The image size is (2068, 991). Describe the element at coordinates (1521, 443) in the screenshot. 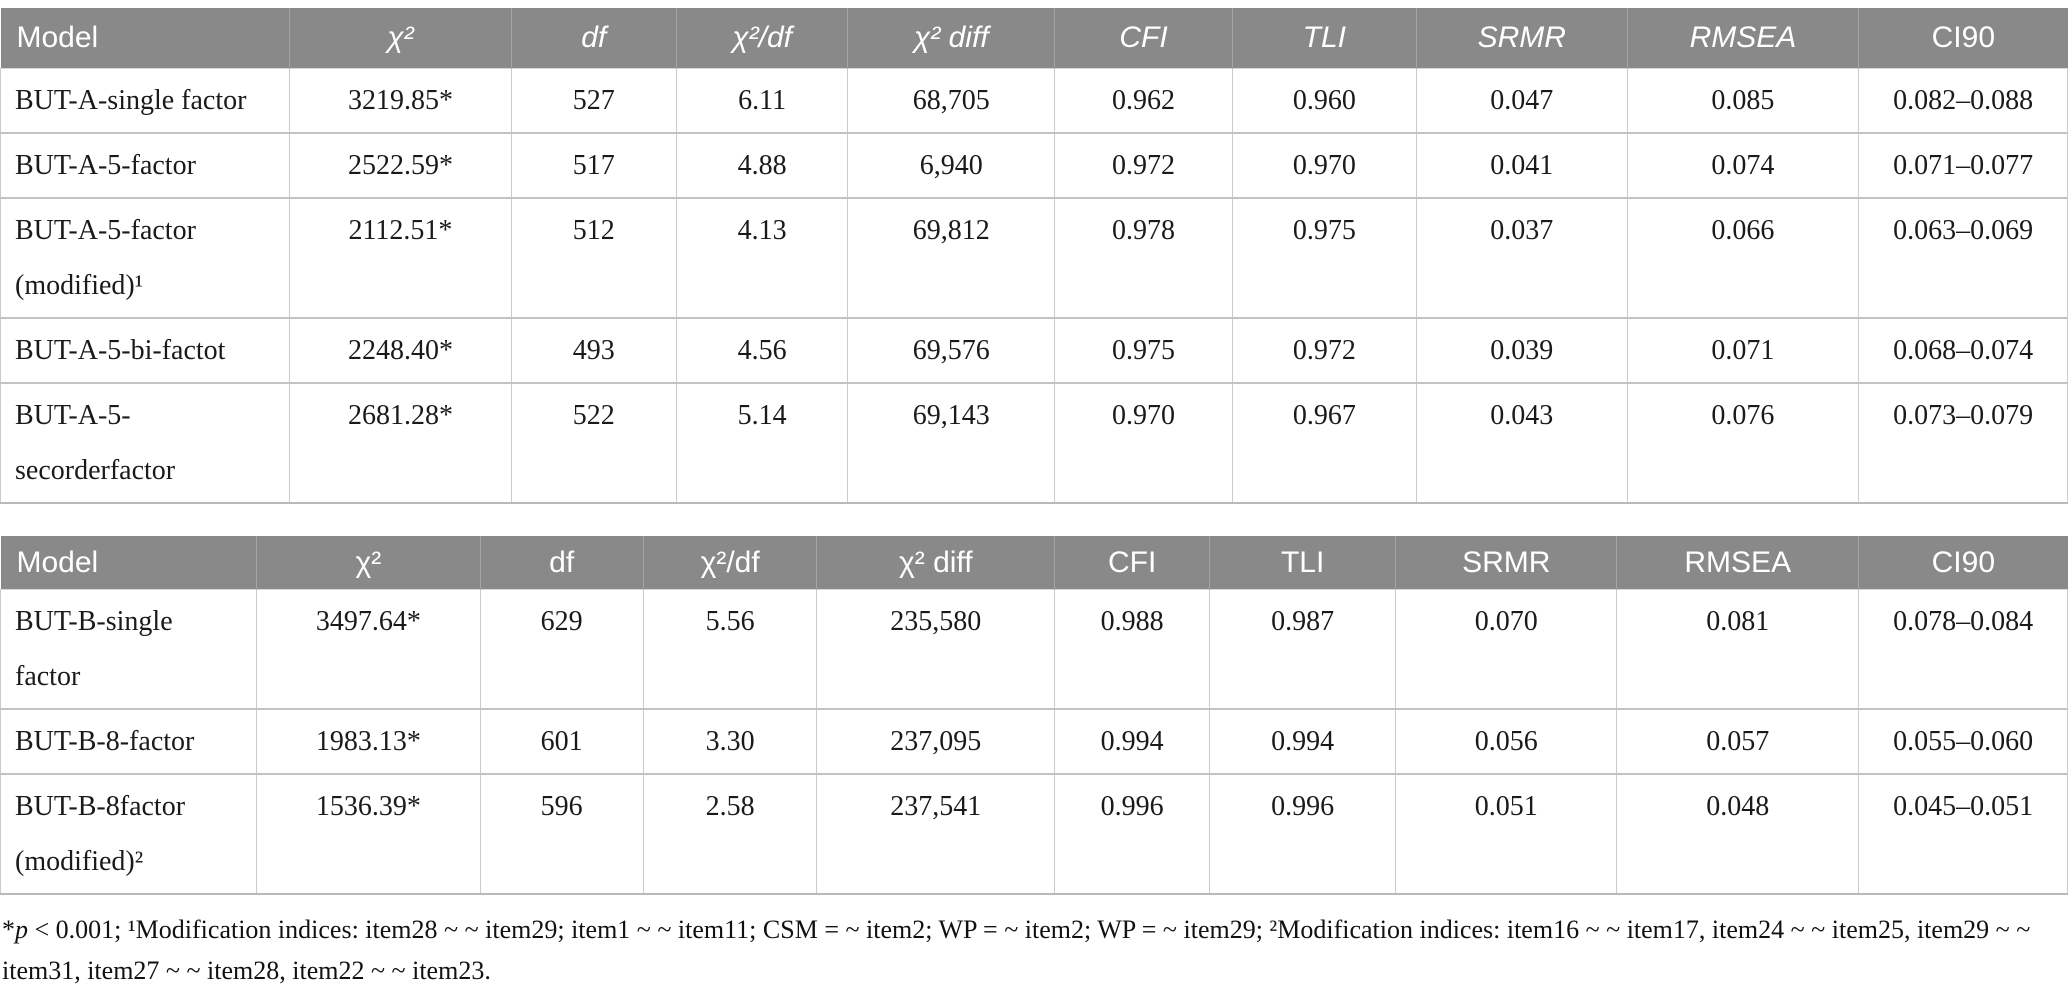

I see `table-cell: 0.043` at that location.